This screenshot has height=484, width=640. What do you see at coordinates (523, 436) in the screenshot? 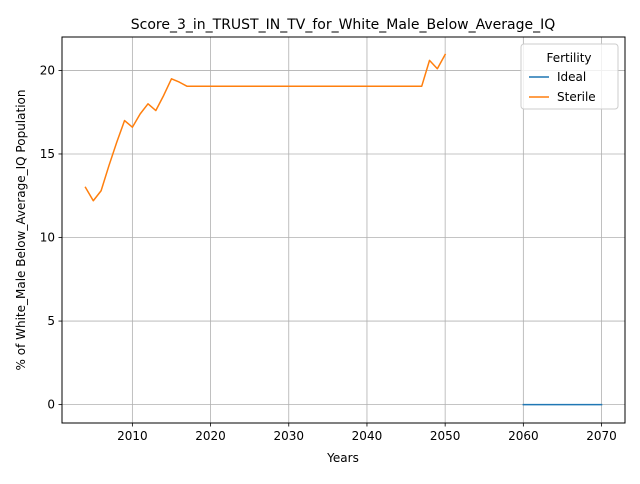
I see `x-tick-label: 2060` at bounding box center [523, 436].